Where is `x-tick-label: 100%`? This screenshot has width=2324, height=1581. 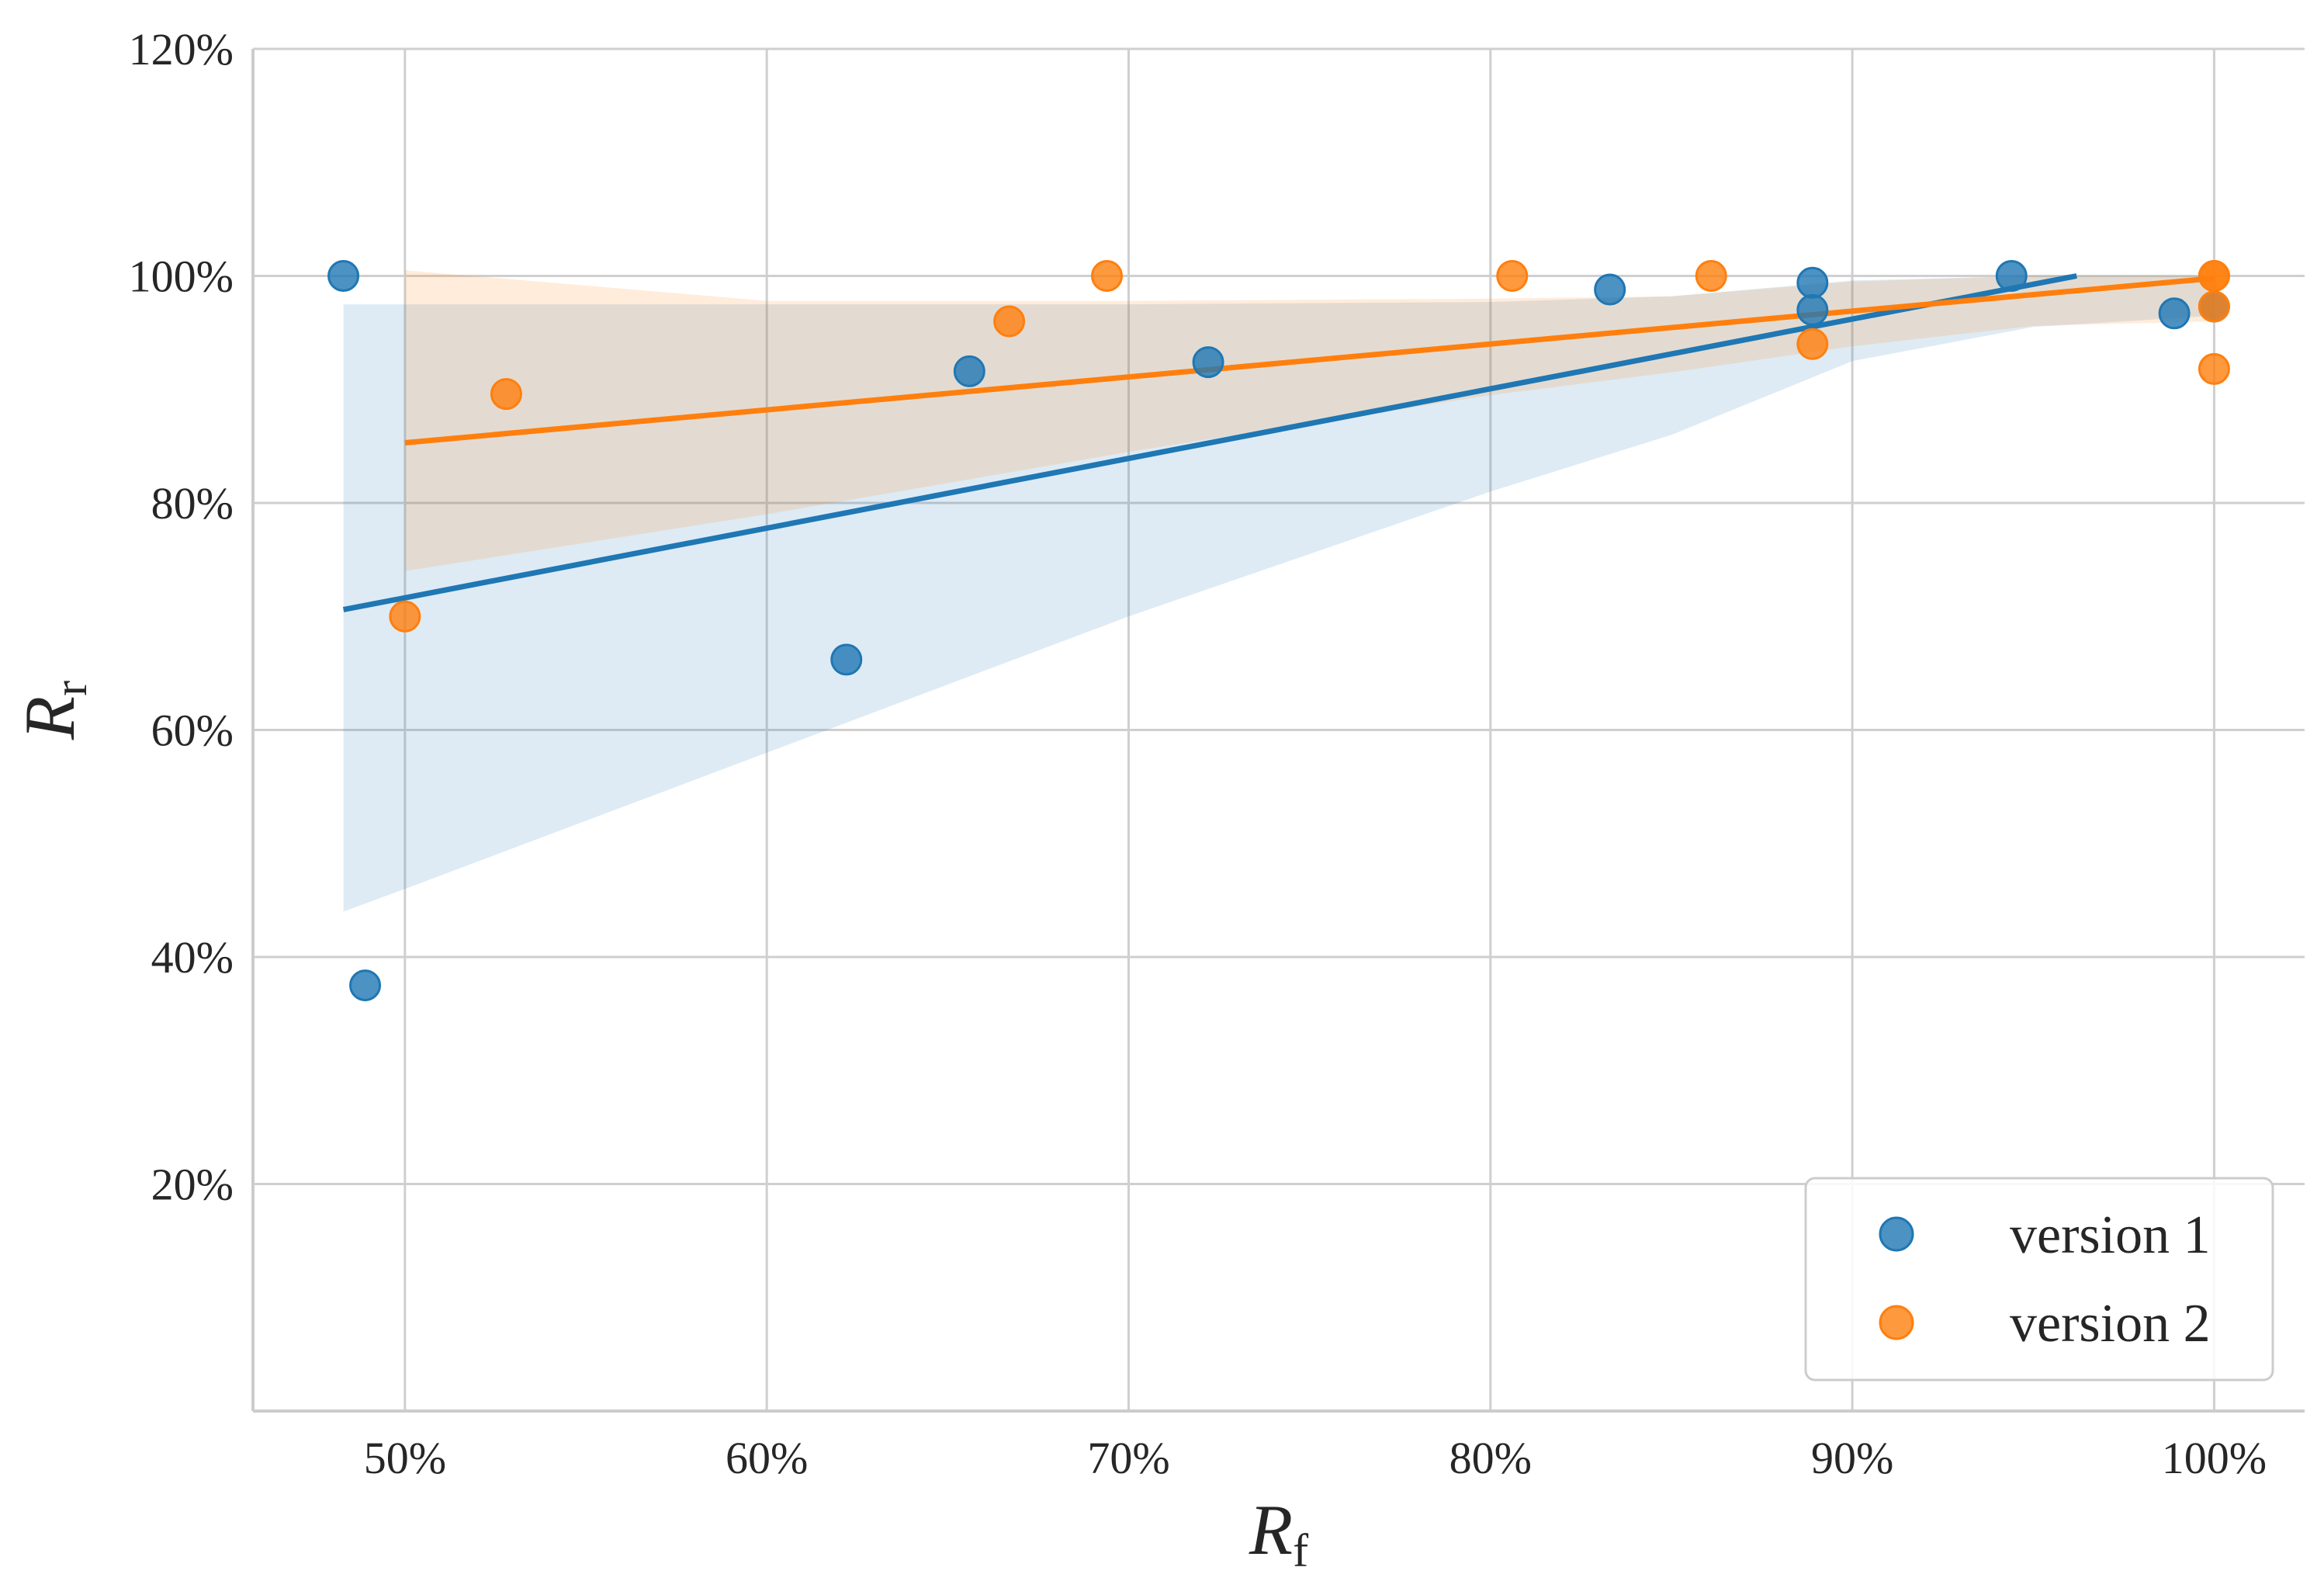 x-tick-label: 100% is located at coordinates (2214, 1458).